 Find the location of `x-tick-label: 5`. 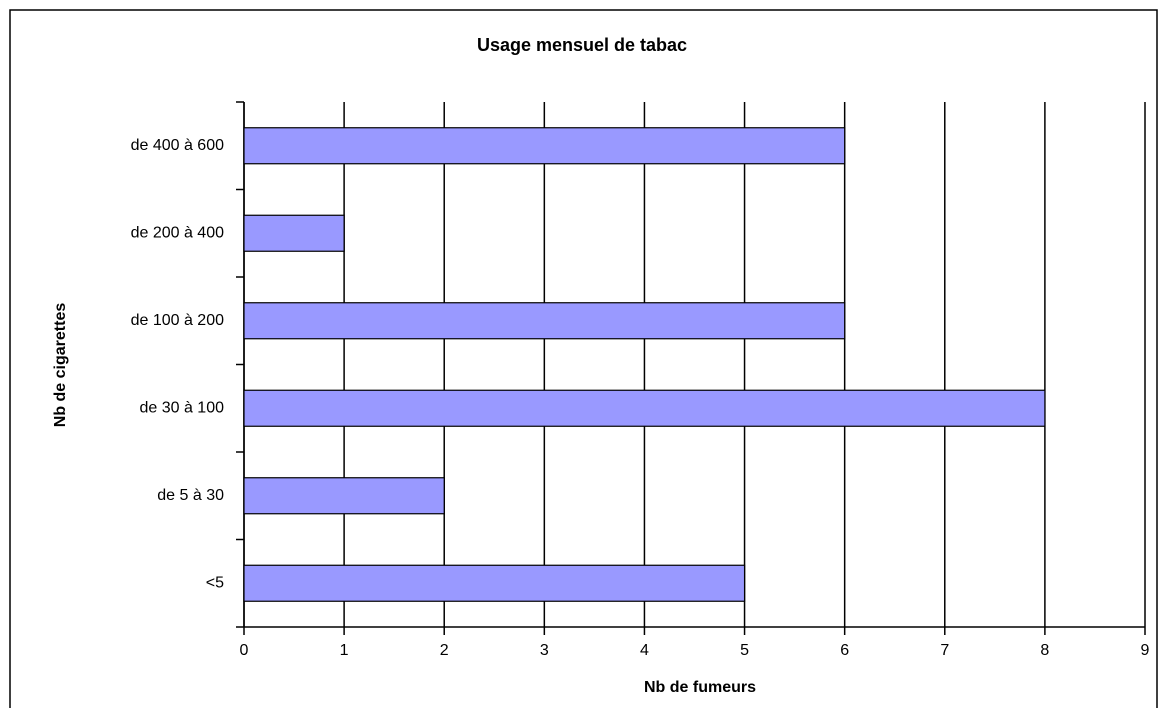

x-tick-label: 5 is located at coordinates (744, 650).